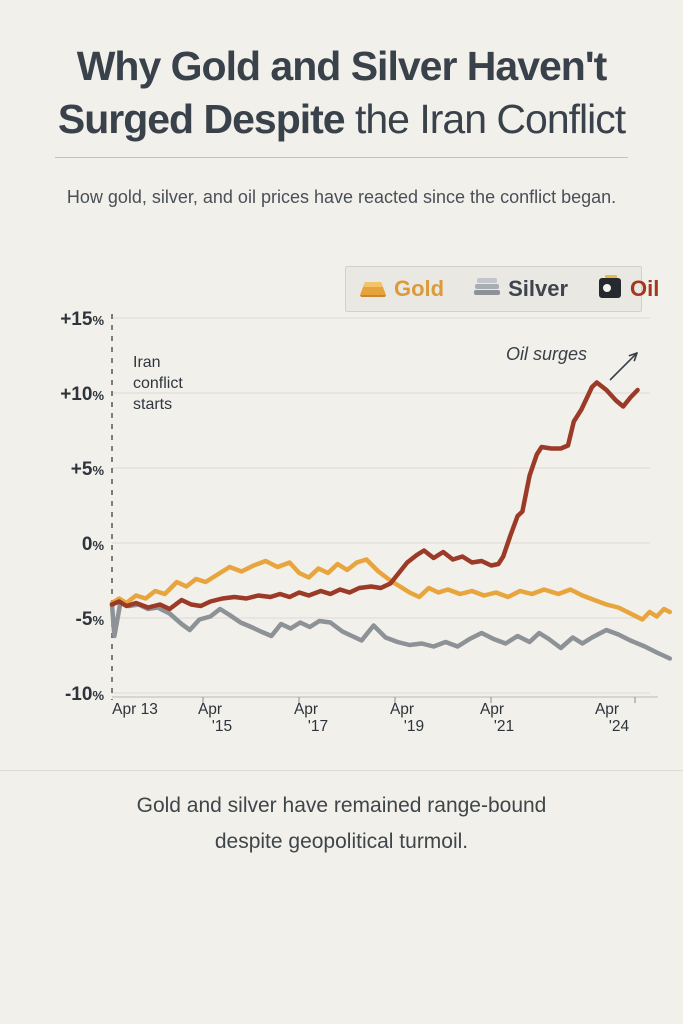 The width and height of the screenshot is (683, 1024). Describe the element at coordinates (82, 394) in the screenshot. I see `svg-text: +10%` at that location.